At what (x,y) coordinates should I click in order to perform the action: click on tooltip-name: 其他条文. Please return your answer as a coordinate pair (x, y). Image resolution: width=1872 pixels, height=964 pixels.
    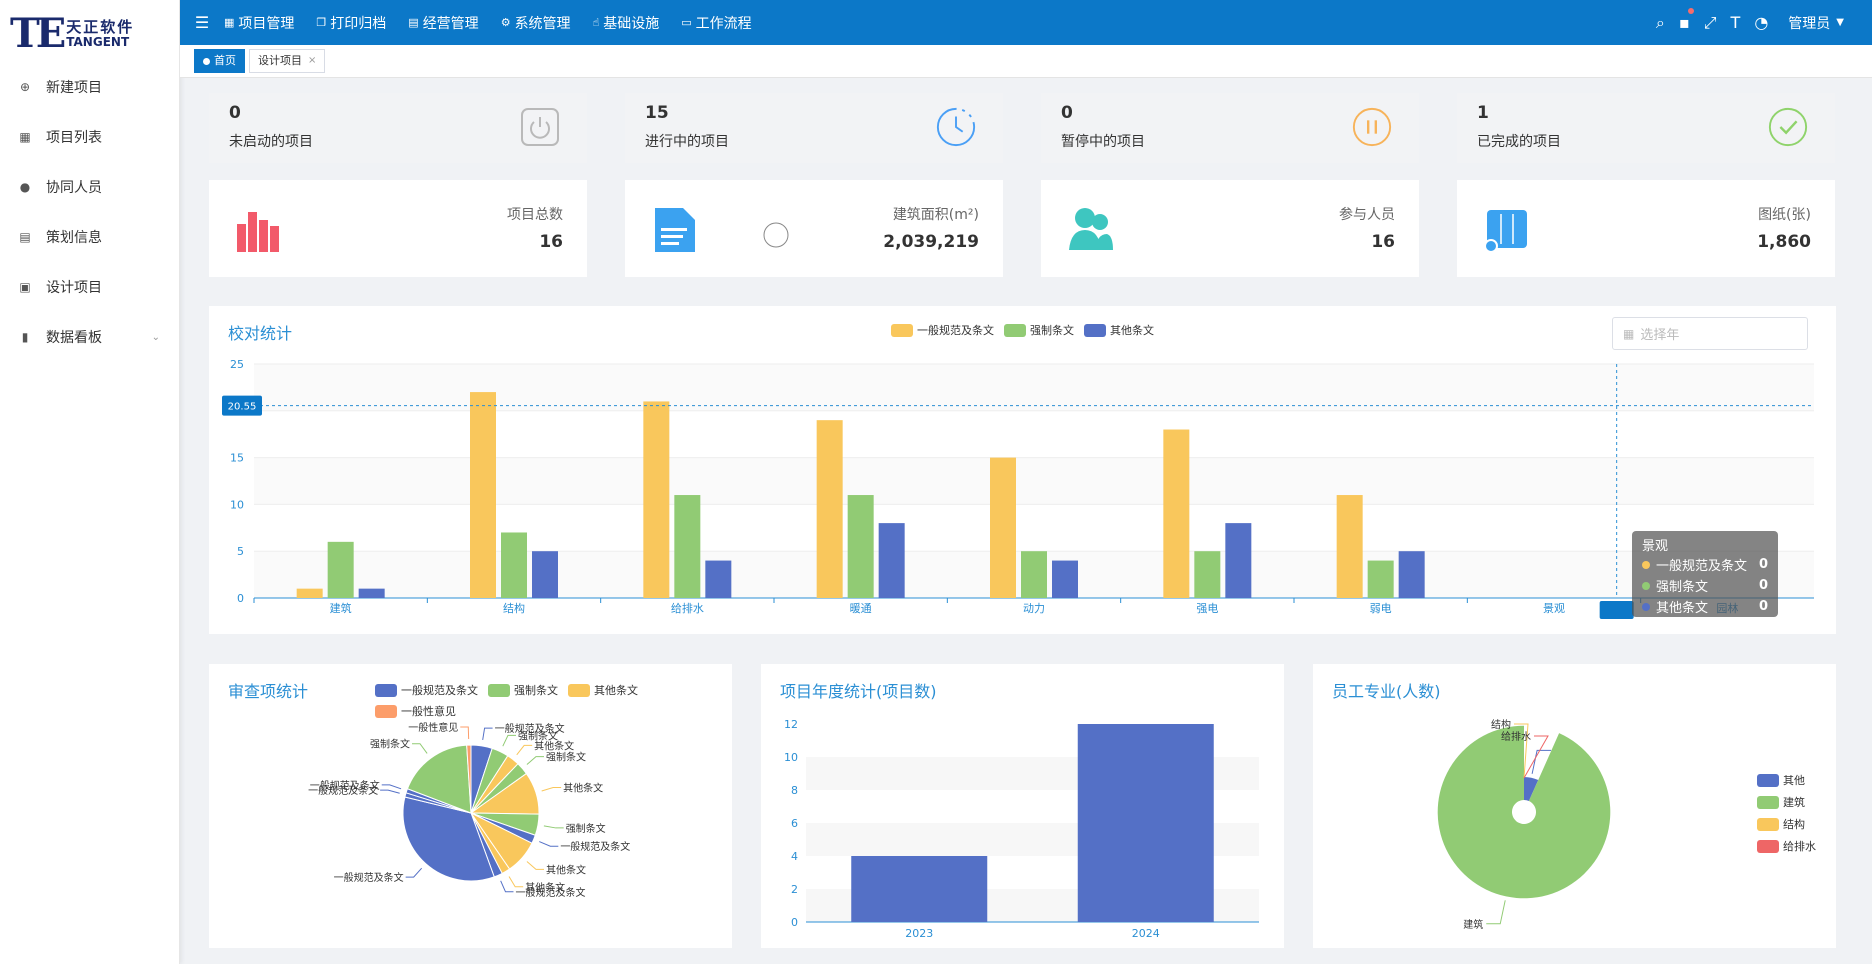
    Looking at the image, I should click on (1682, 608).